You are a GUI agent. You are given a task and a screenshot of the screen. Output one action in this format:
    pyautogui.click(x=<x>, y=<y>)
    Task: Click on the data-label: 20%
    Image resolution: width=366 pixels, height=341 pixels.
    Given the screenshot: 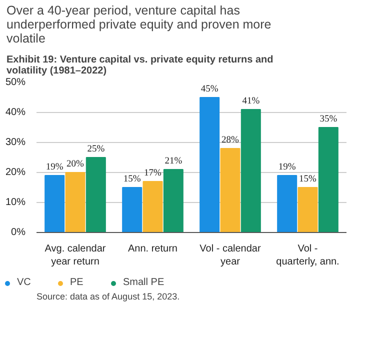 What is the action you would take?
    pyautogui.click(x=75, y=165)
    